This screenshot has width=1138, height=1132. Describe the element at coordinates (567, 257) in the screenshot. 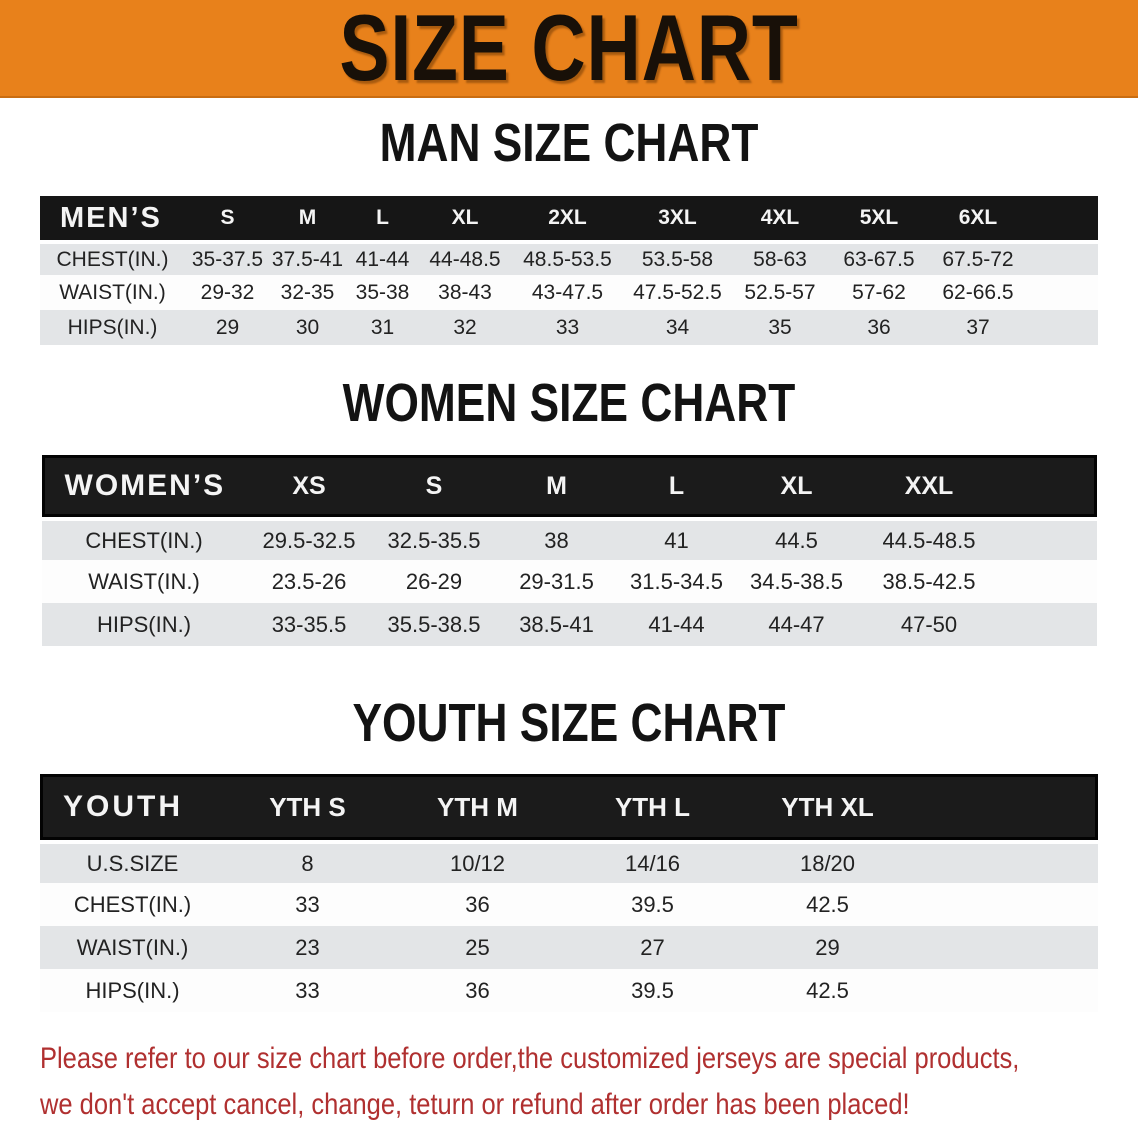

I see `size-value: 48.5-53.5` at that location.